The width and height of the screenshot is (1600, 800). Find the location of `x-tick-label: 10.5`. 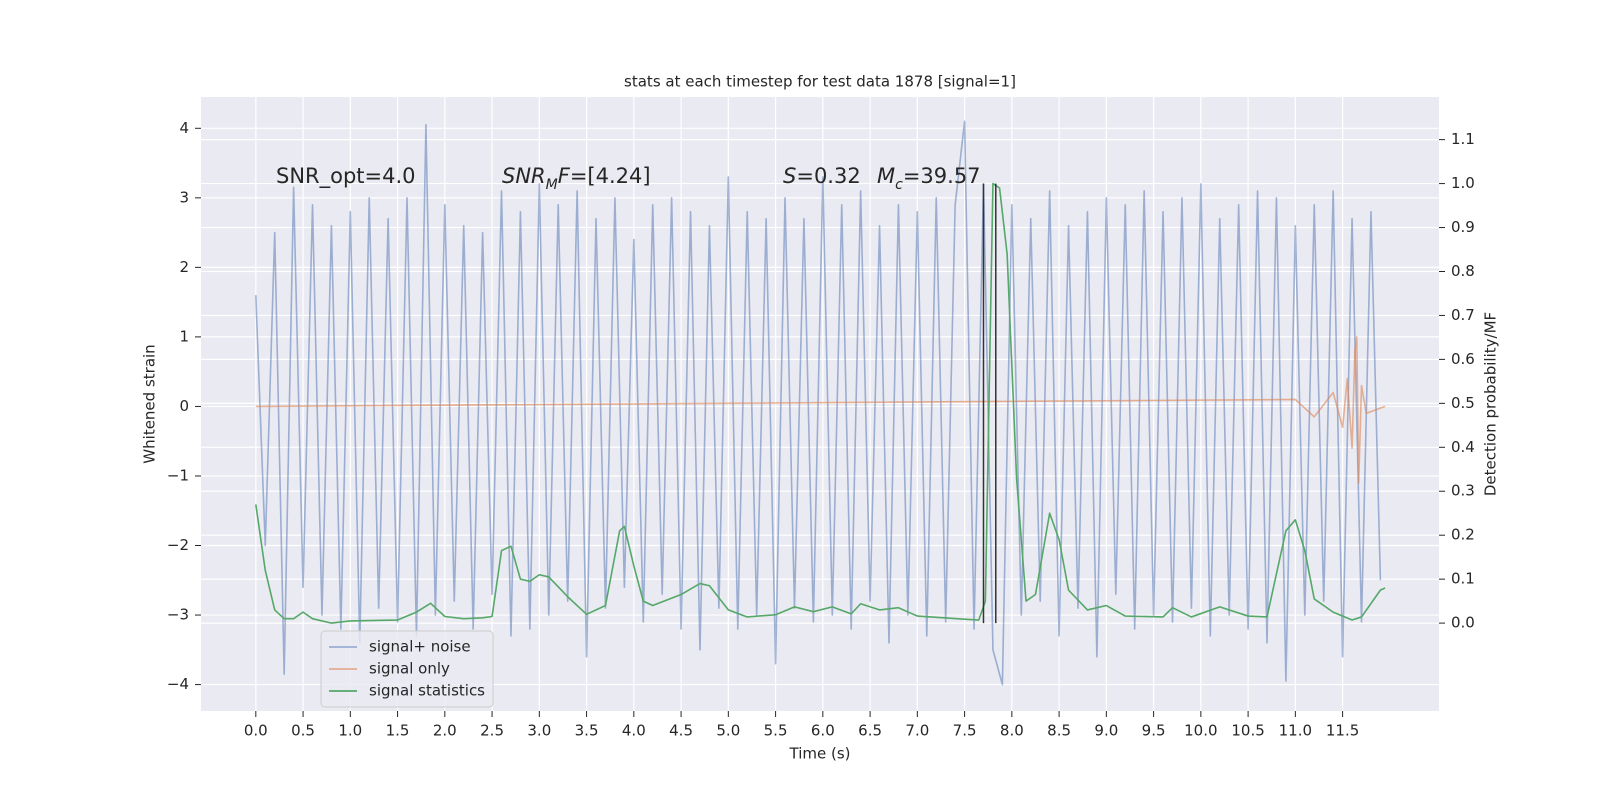

x-tick-label: 10.5 is located at coordinates (1247, 731).